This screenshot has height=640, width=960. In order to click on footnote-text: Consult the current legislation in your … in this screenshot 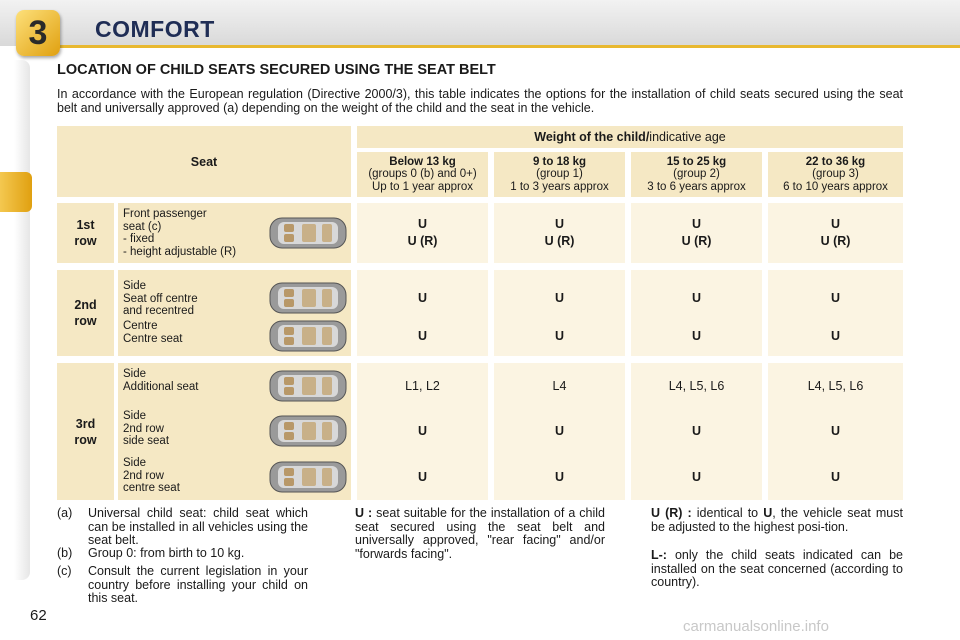, I will do `click(198, 584)`.